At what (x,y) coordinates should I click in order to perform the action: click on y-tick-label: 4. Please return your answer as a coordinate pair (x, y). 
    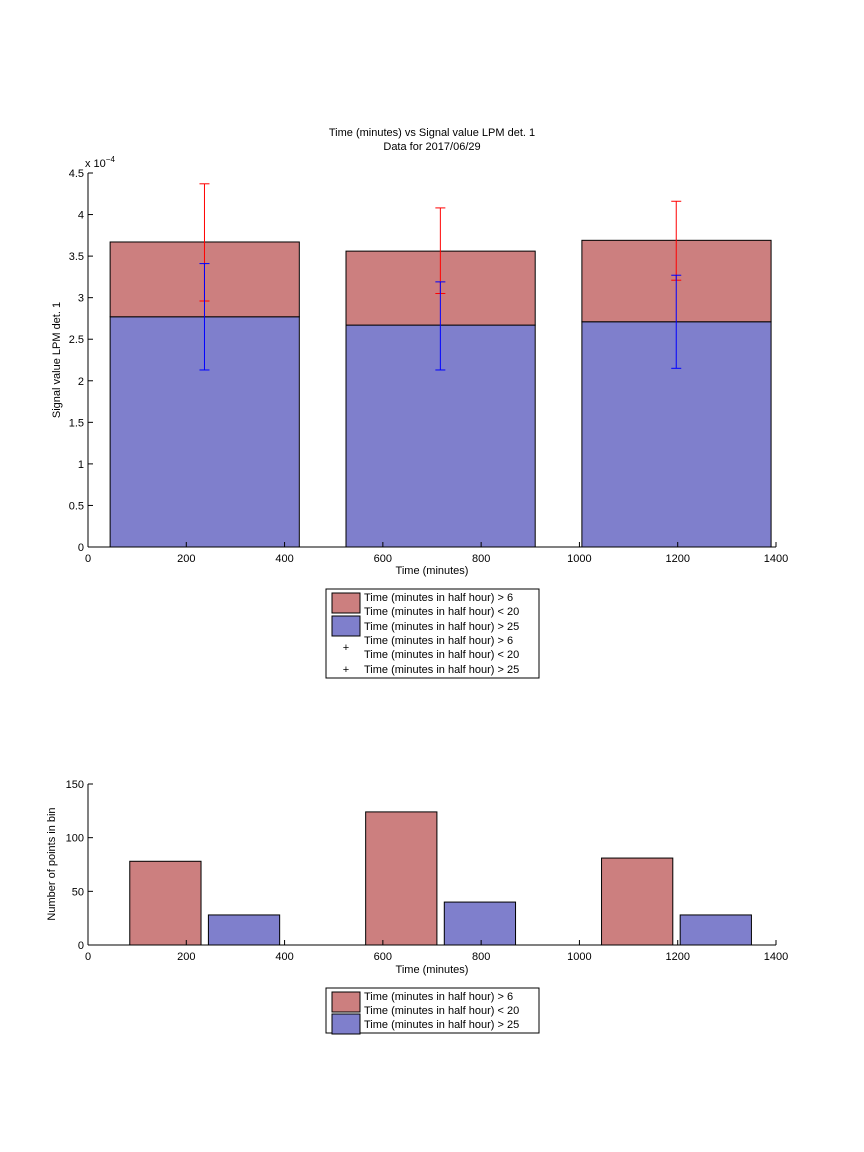
    Looking at the image, I should click on (81, 216).